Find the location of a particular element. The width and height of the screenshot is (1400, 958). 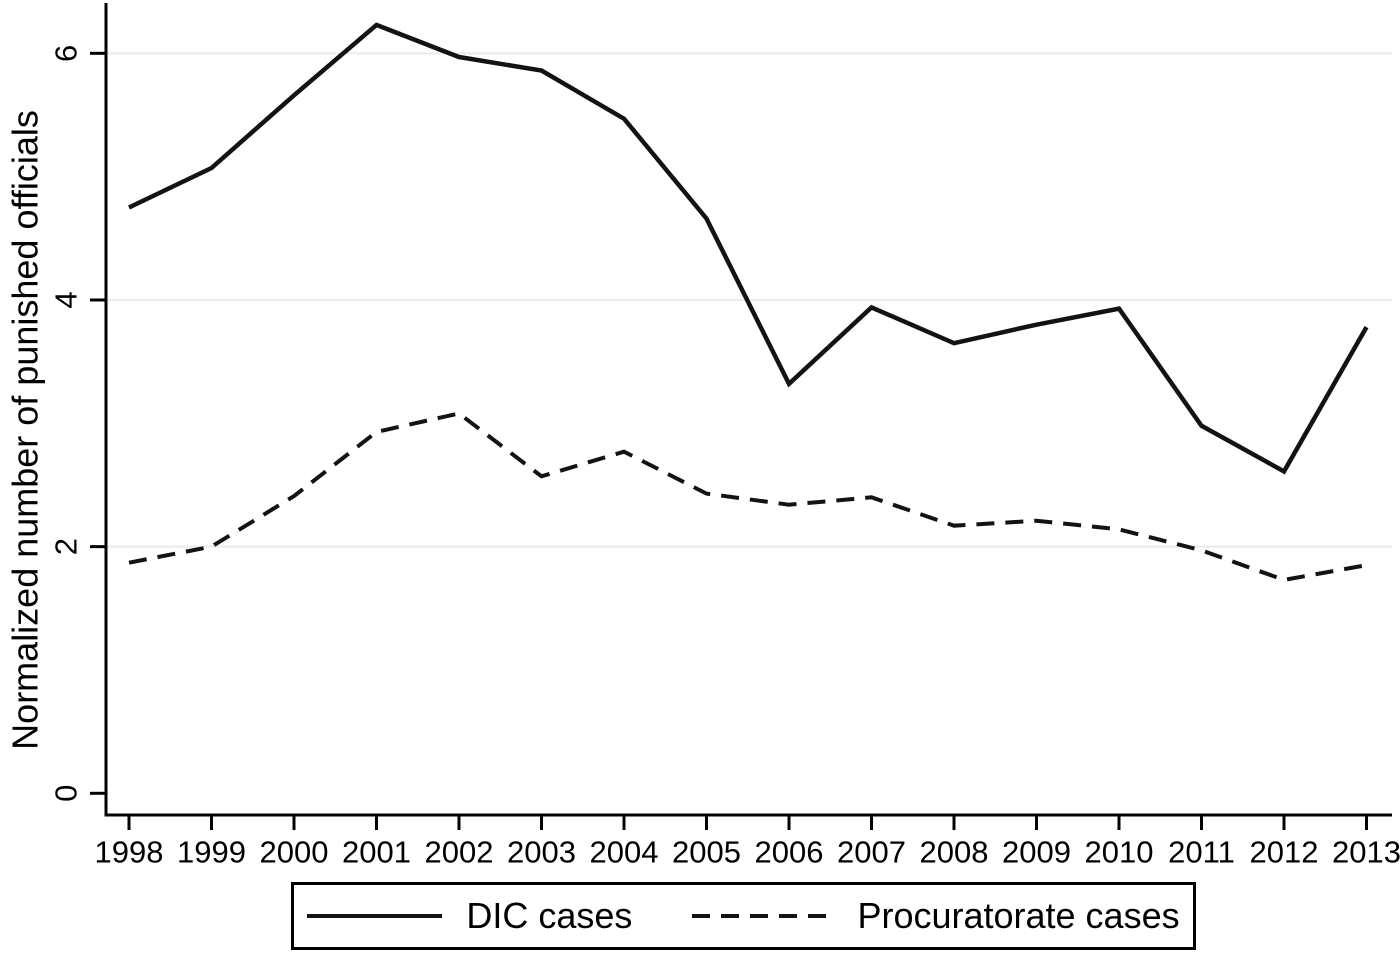

x-tick-label: 2003 is located at coordinates (541, 851).